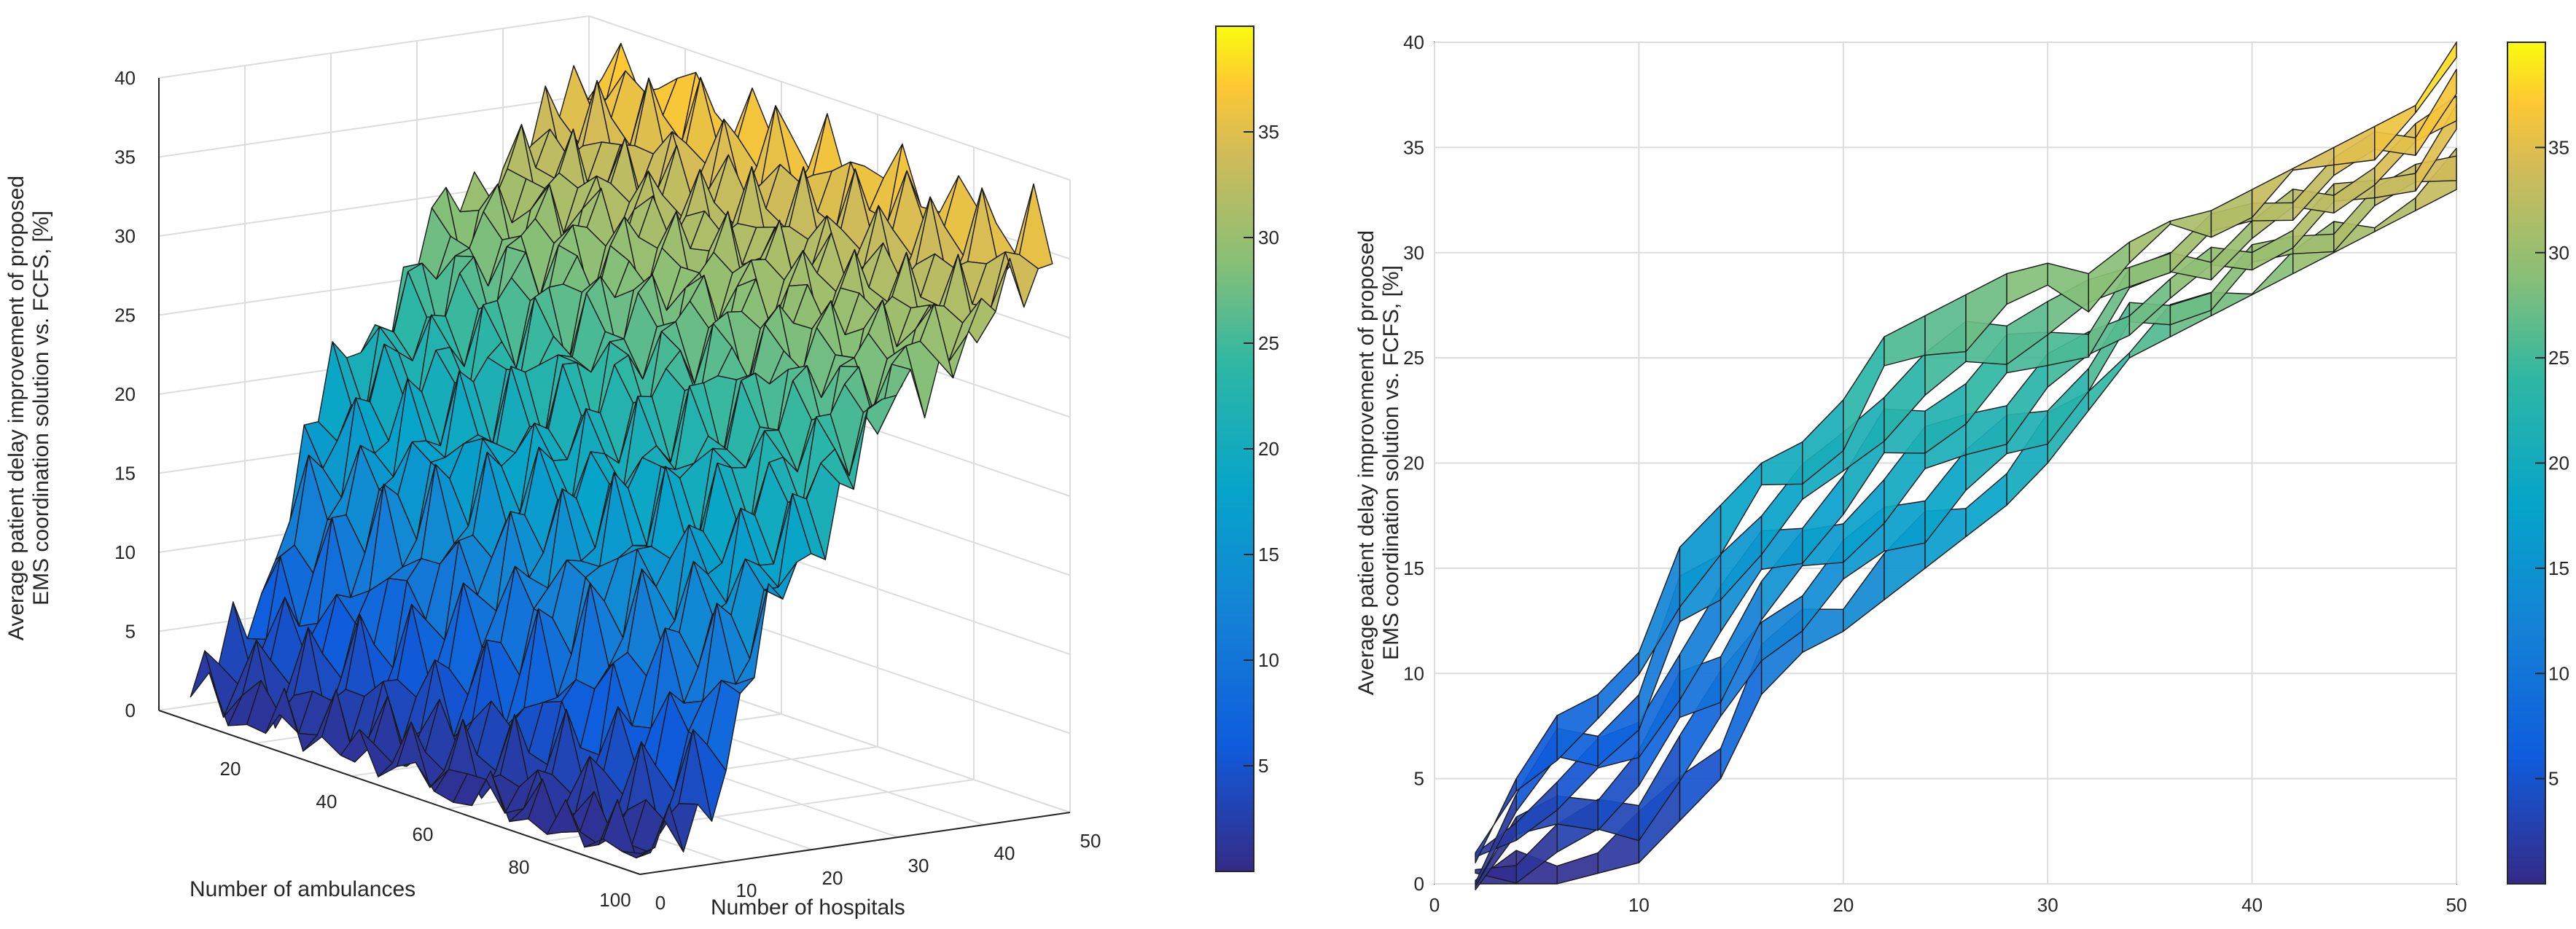  I want to click on z-axis-label-line2: EMS coordination solution vs. FCFS, [%], so click(41, 408).